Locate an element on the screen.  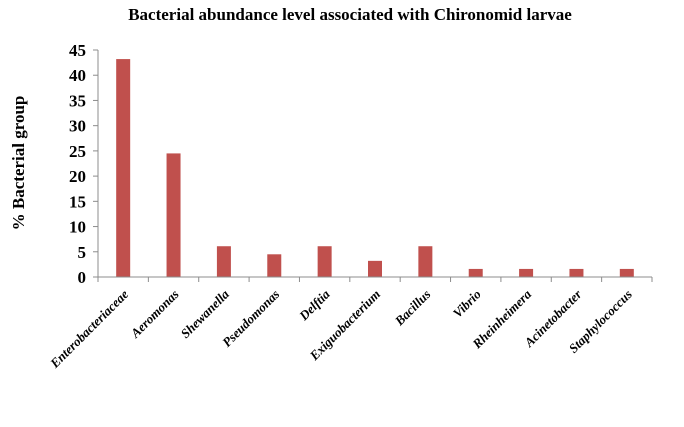
y-tick-label: 20 is located at coordinates (77, 176).